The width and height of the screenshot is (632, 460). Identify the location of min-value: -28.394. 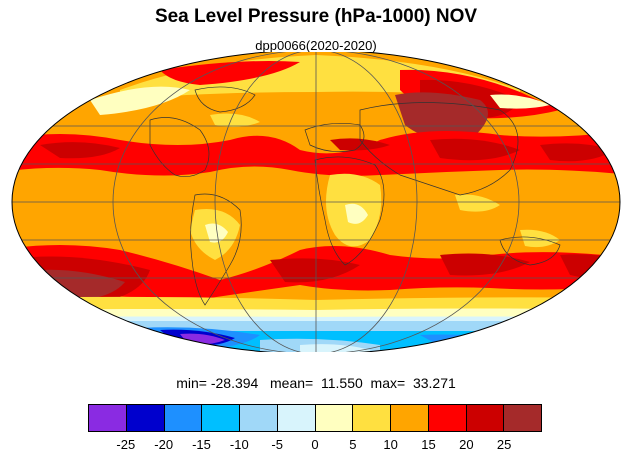
(234, 383).